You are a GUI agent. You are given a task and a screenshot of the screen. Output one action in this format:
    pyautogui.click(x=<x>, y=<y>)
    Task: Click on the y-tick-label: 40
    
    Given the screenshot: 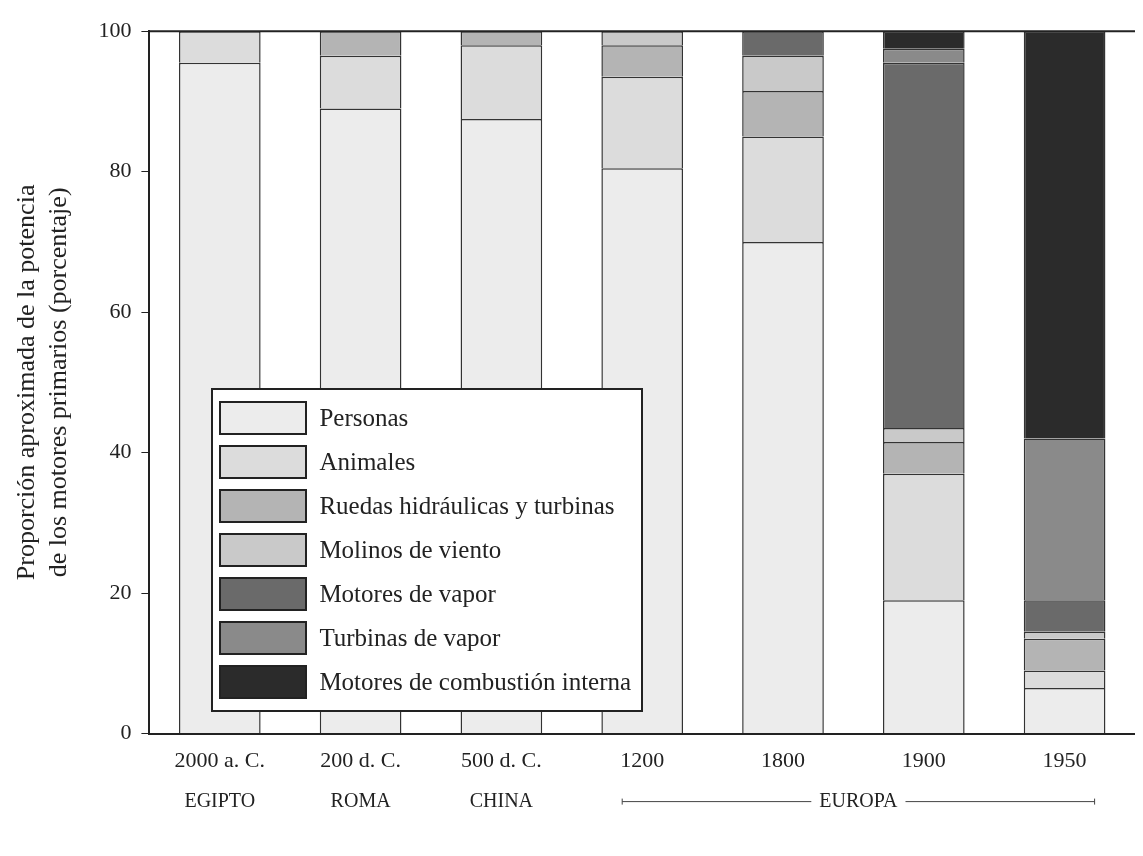 What is the action you would take?
    pyautogui.click(x=120, y=451)
    